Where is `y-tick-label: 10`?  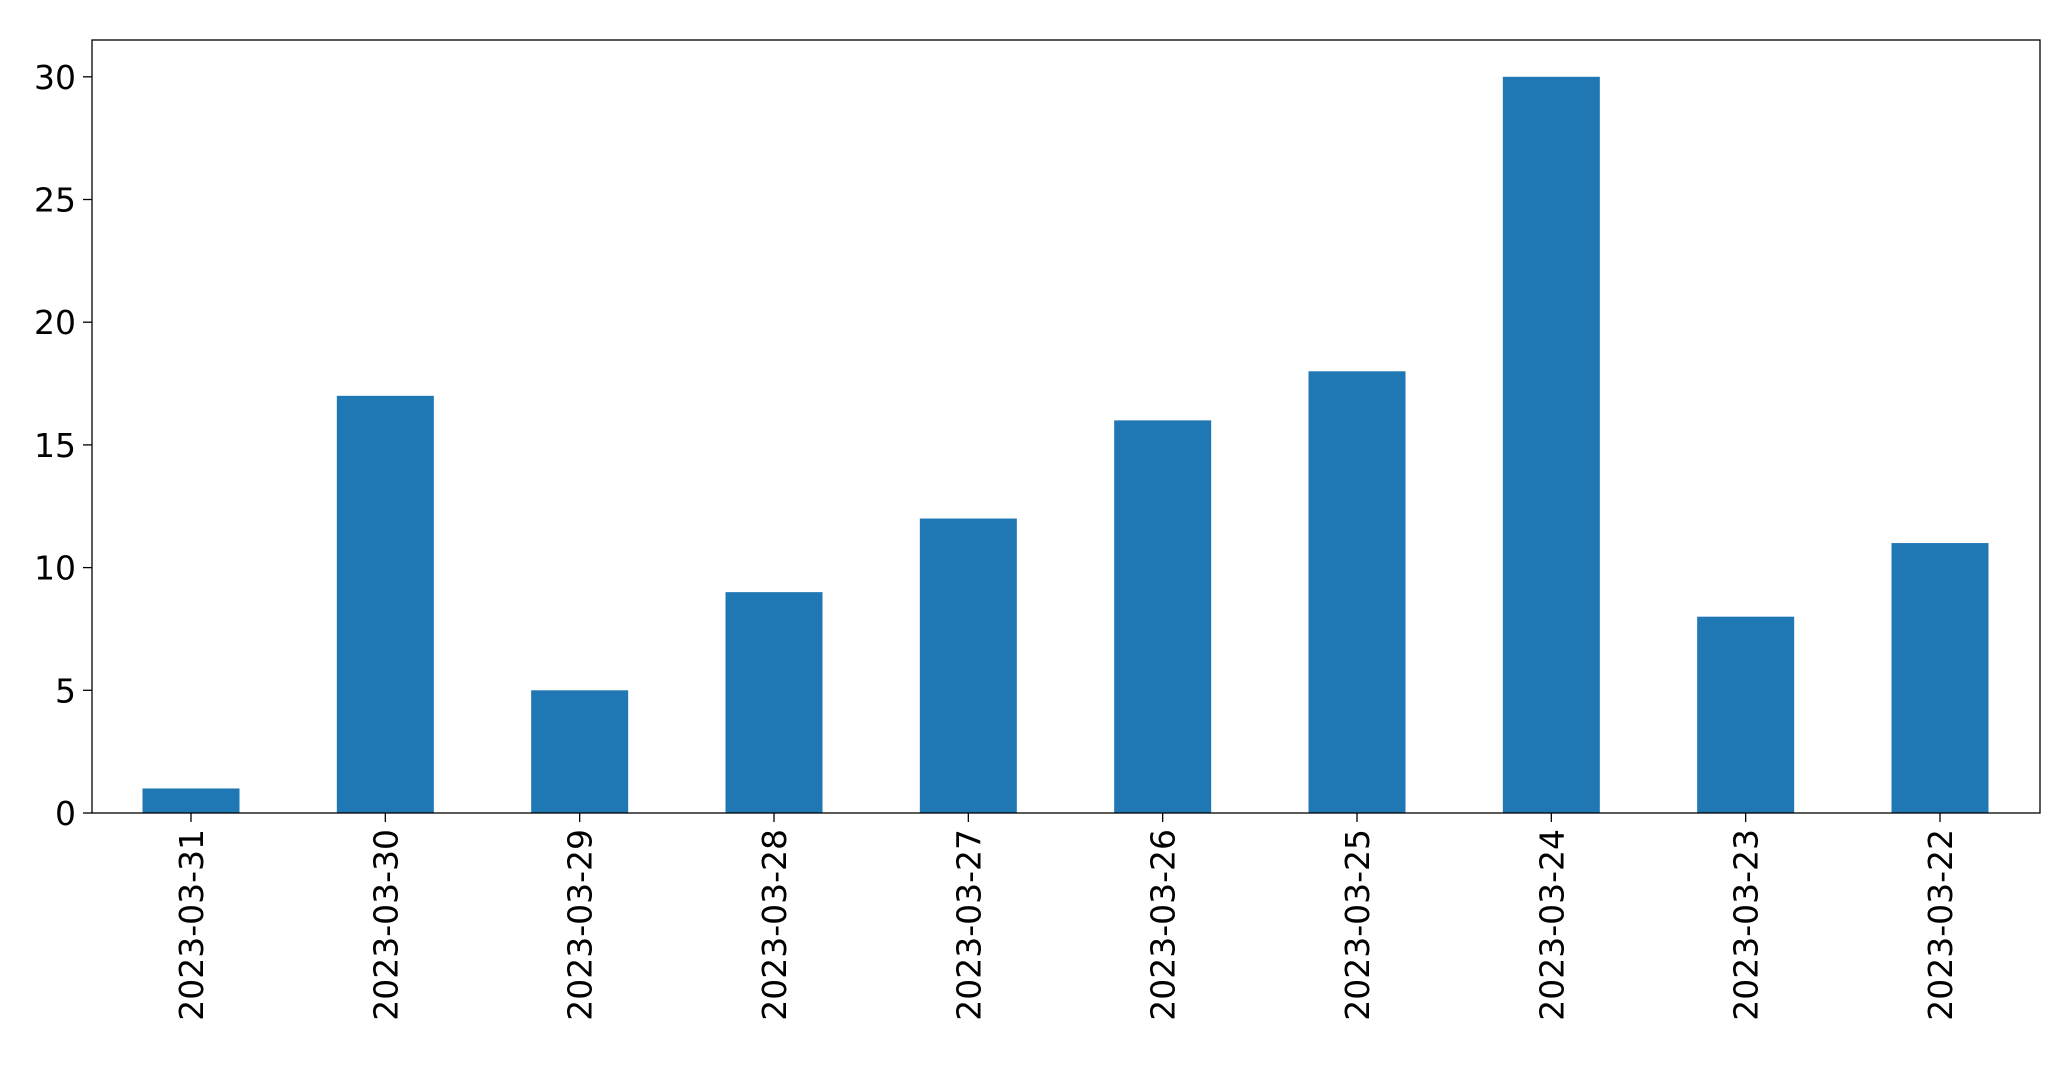 y-tick-label: 10 is located at coordinates (55, 568).